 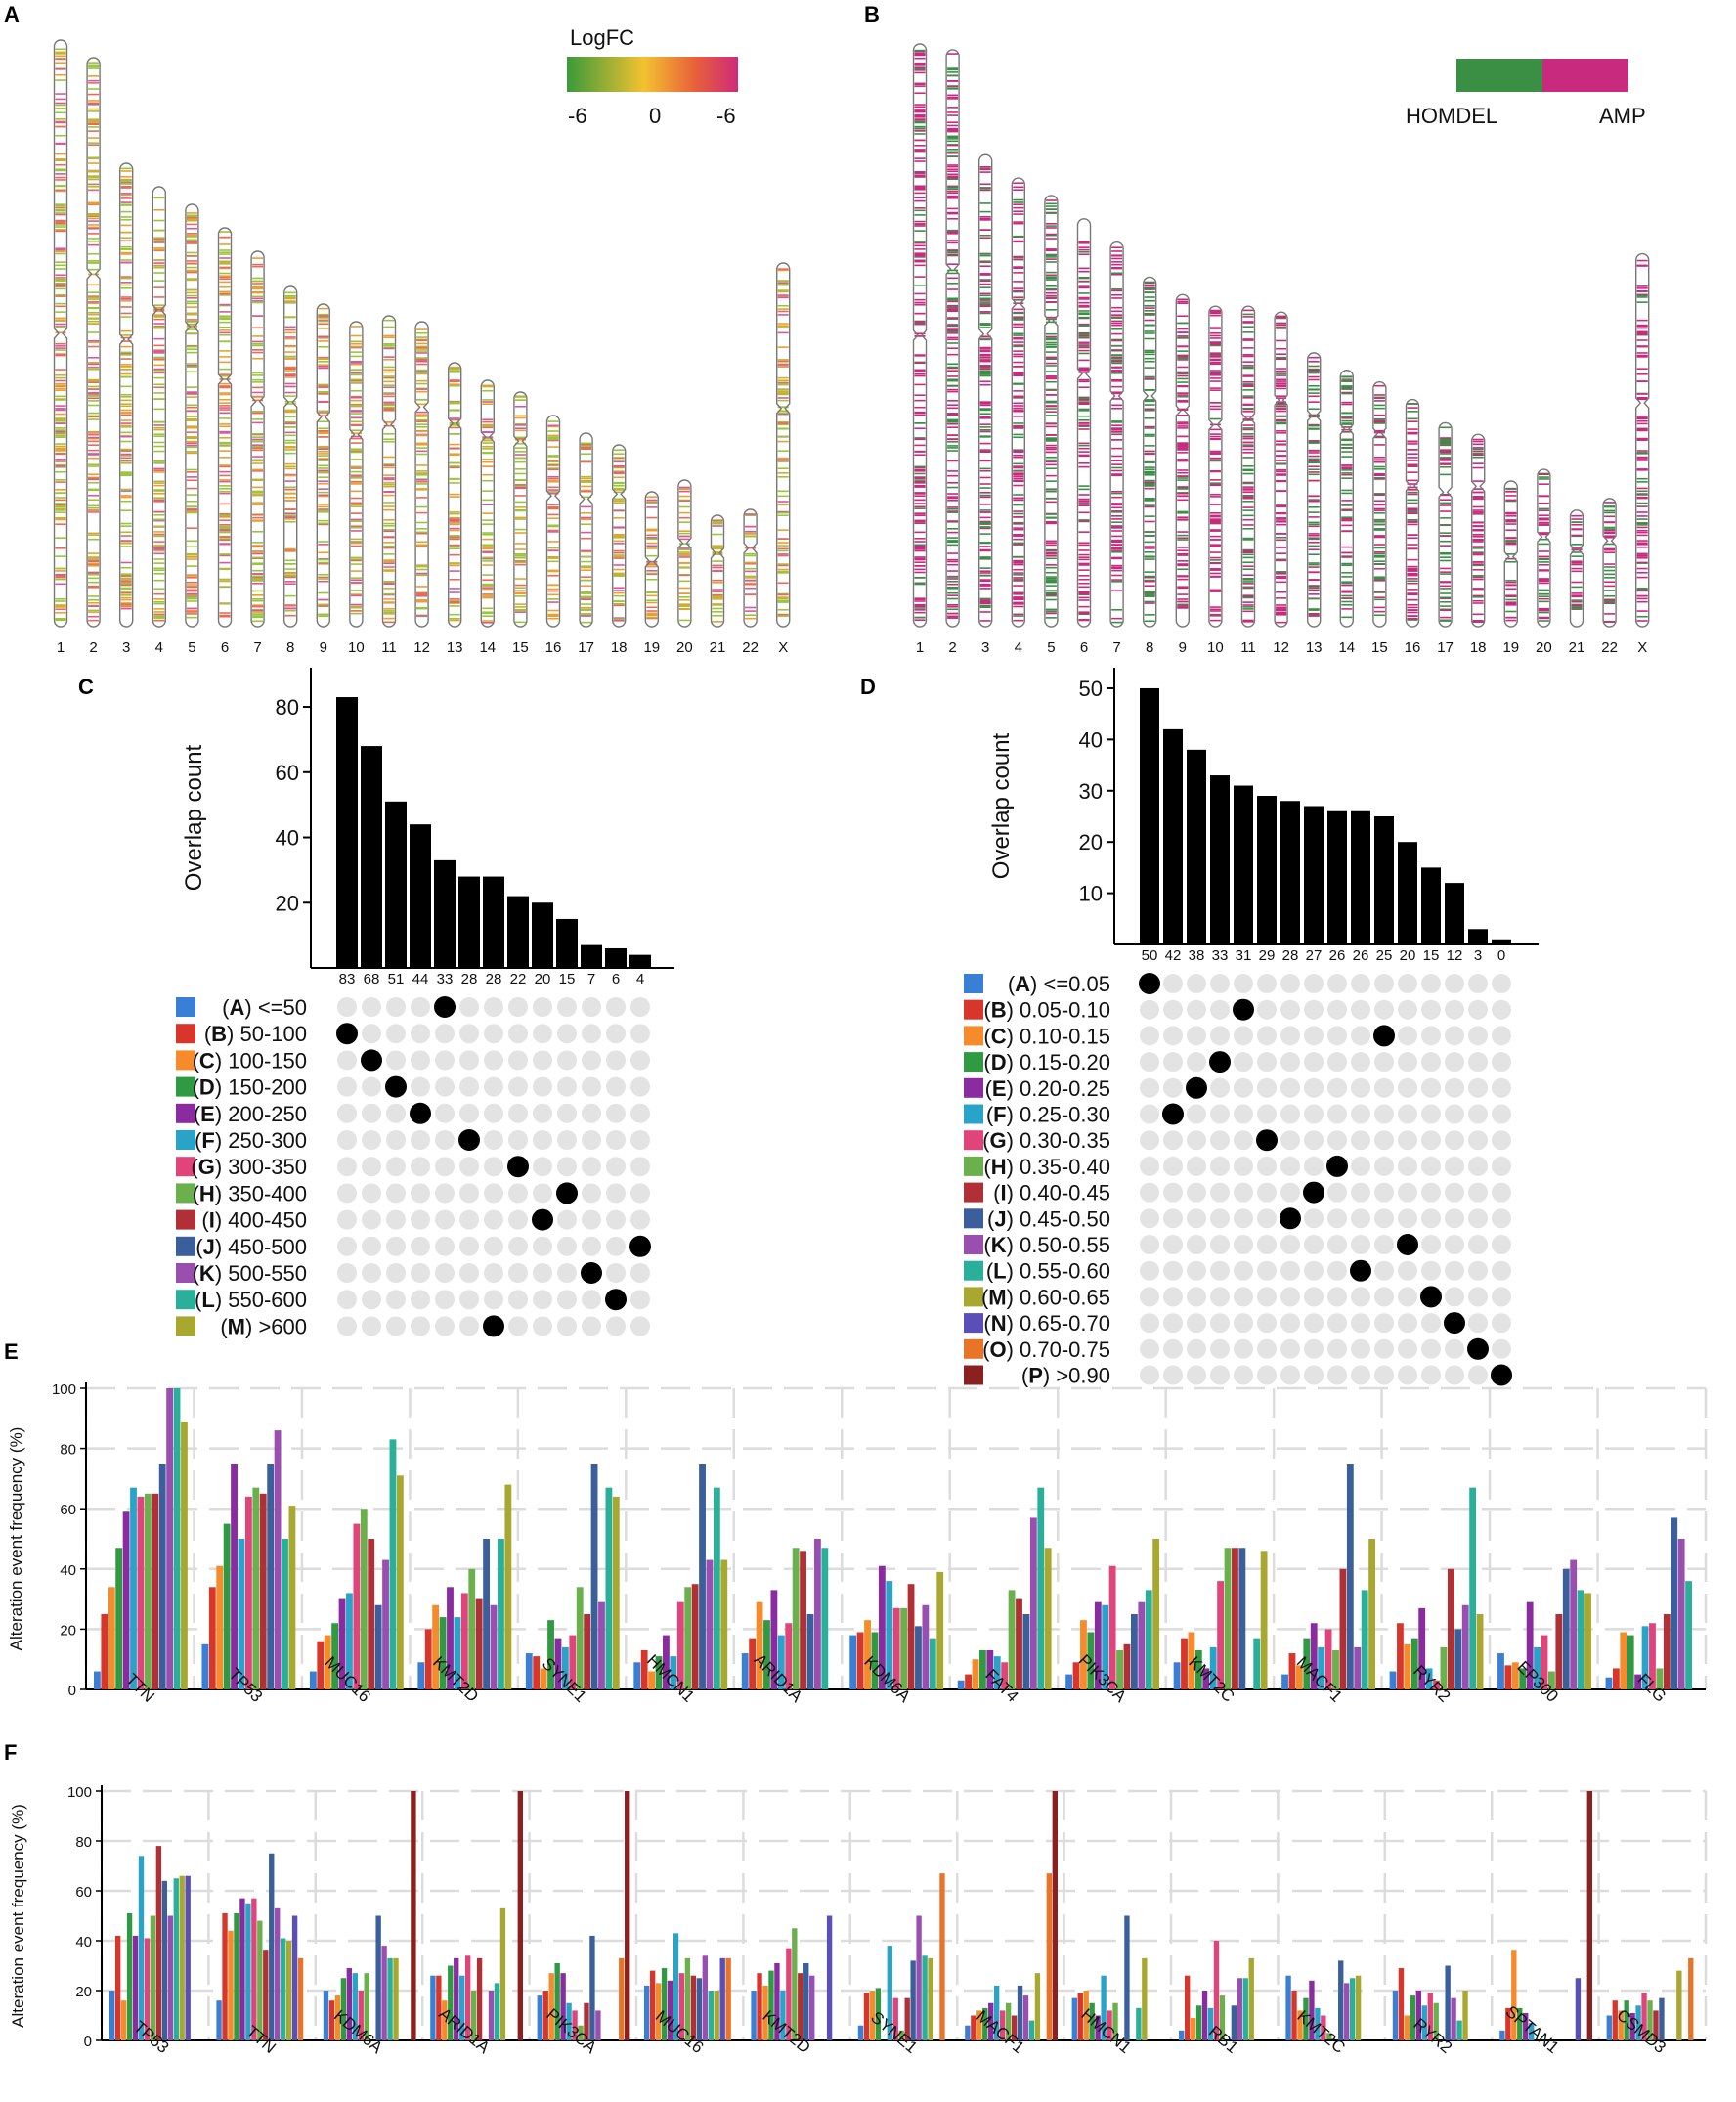 I want to click on chromosome-label: 4, so click(x=159, y=647).